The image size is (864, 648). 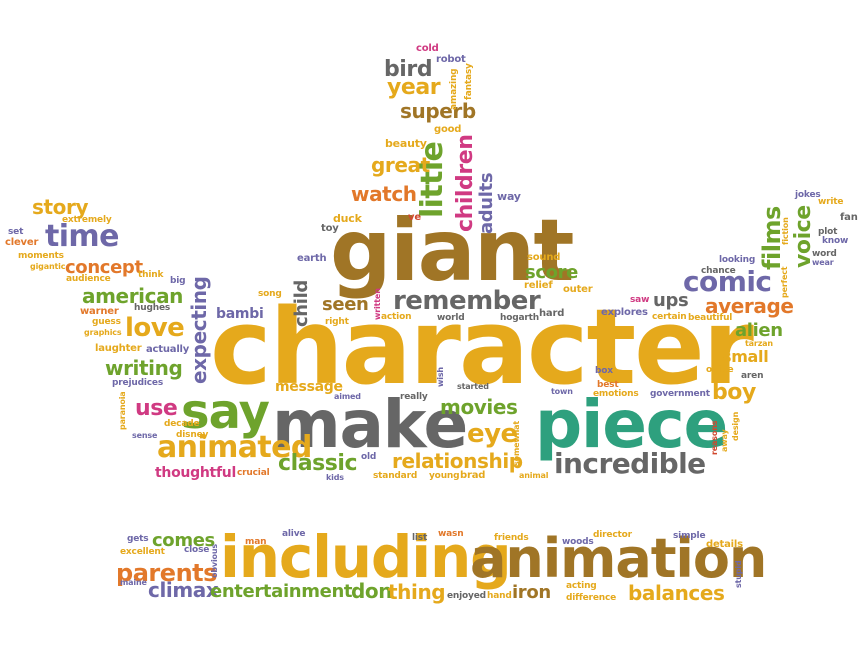 I want to click on word-balances: balances, so click(x=676, y=593).